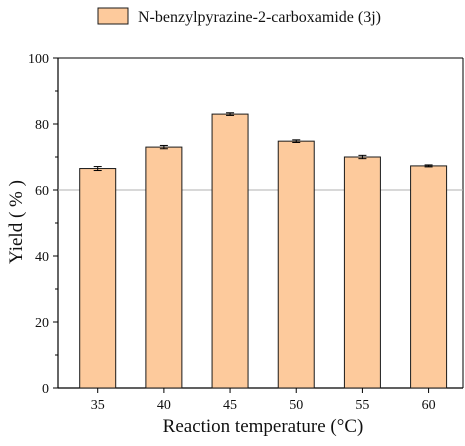 Image resolution: width=465 pixels, height=446 pixels. I want to click on legend-label: N-benzylpyrazine-2-carboxamide (3j), so click(259, 17).